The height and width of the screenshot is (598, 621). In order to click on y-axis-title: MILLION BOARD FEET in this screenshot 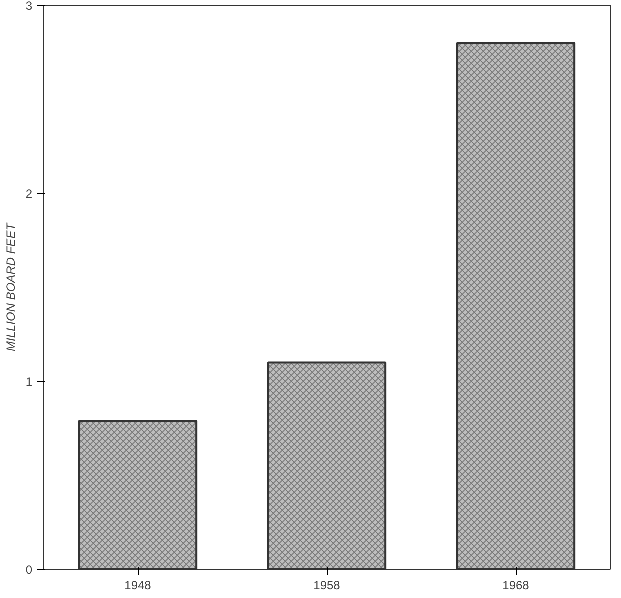, I will do `click(11, 287)`.